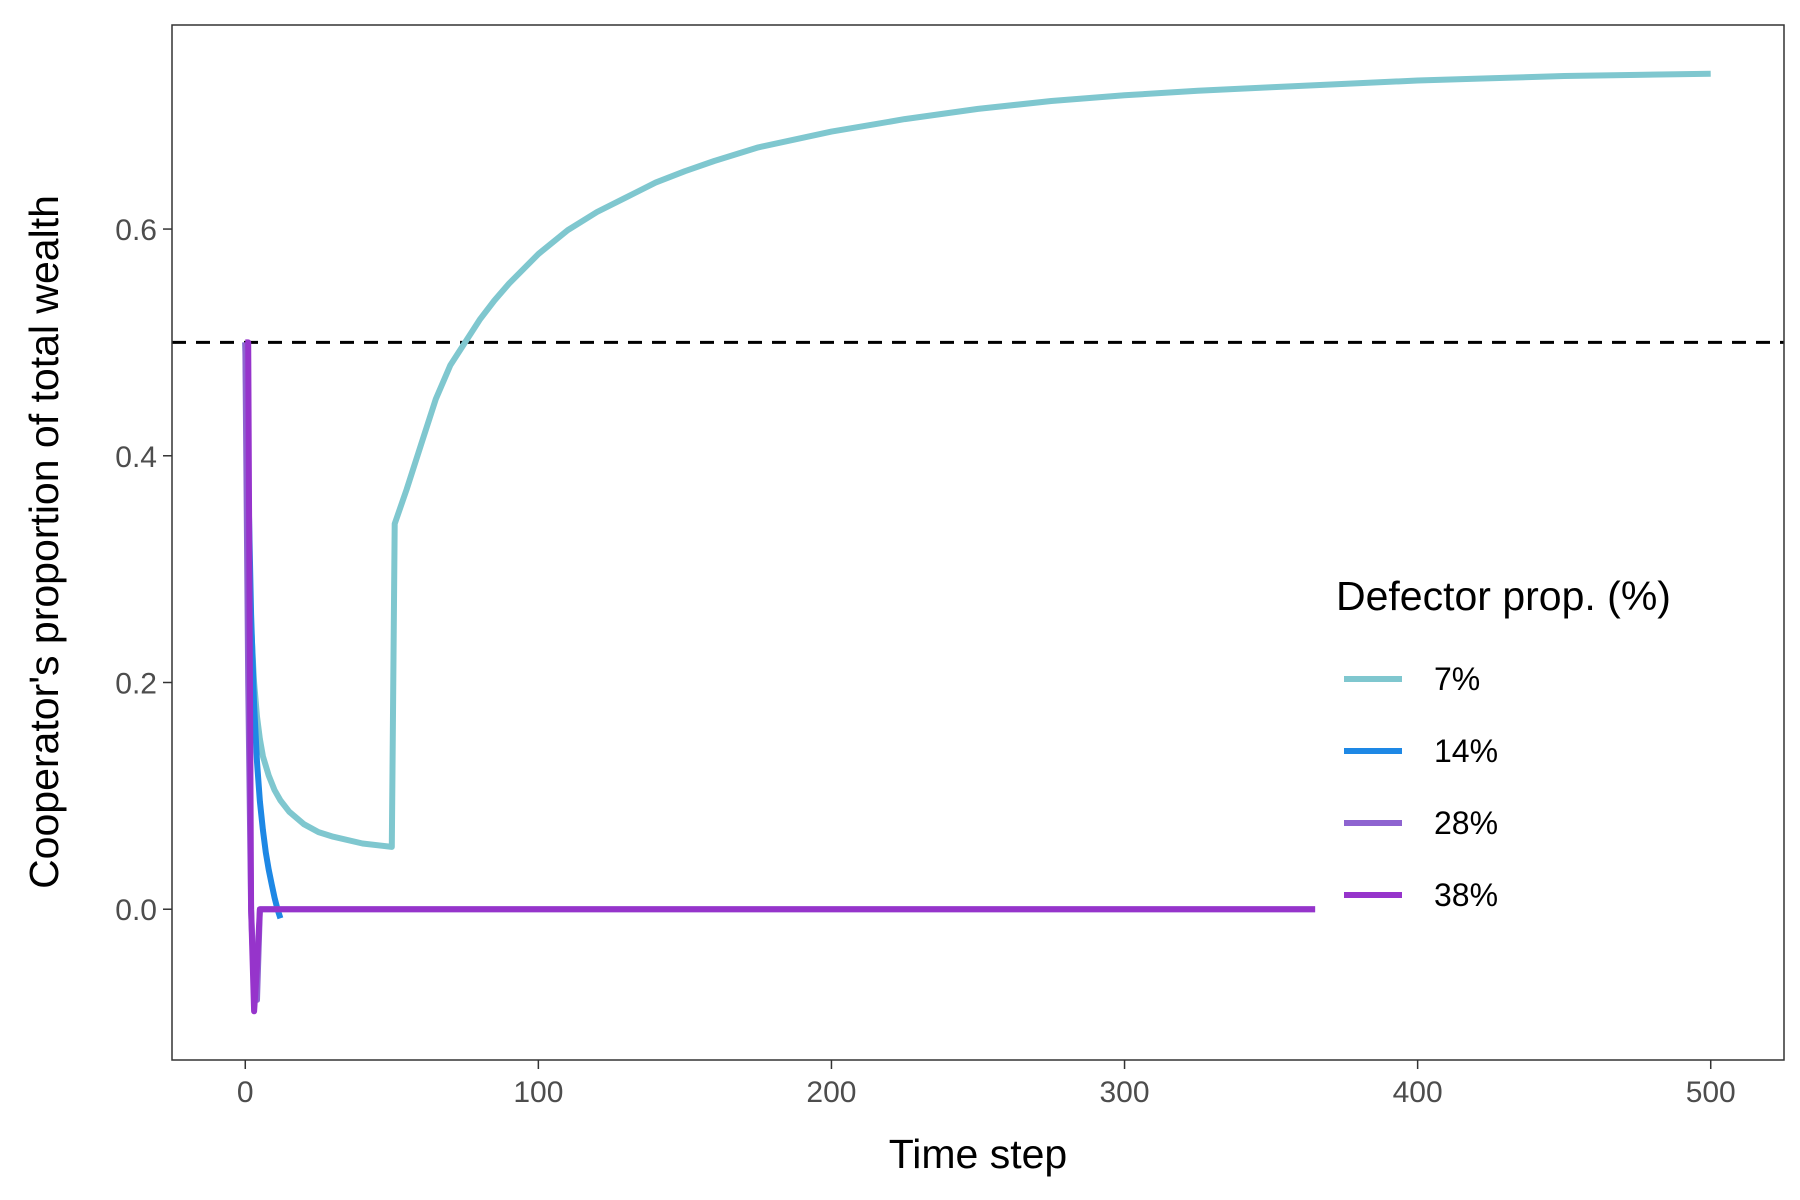 The image size is (1800, 1200). I want to click on legend-title: Defector prop. (%), so click(1503, 596).